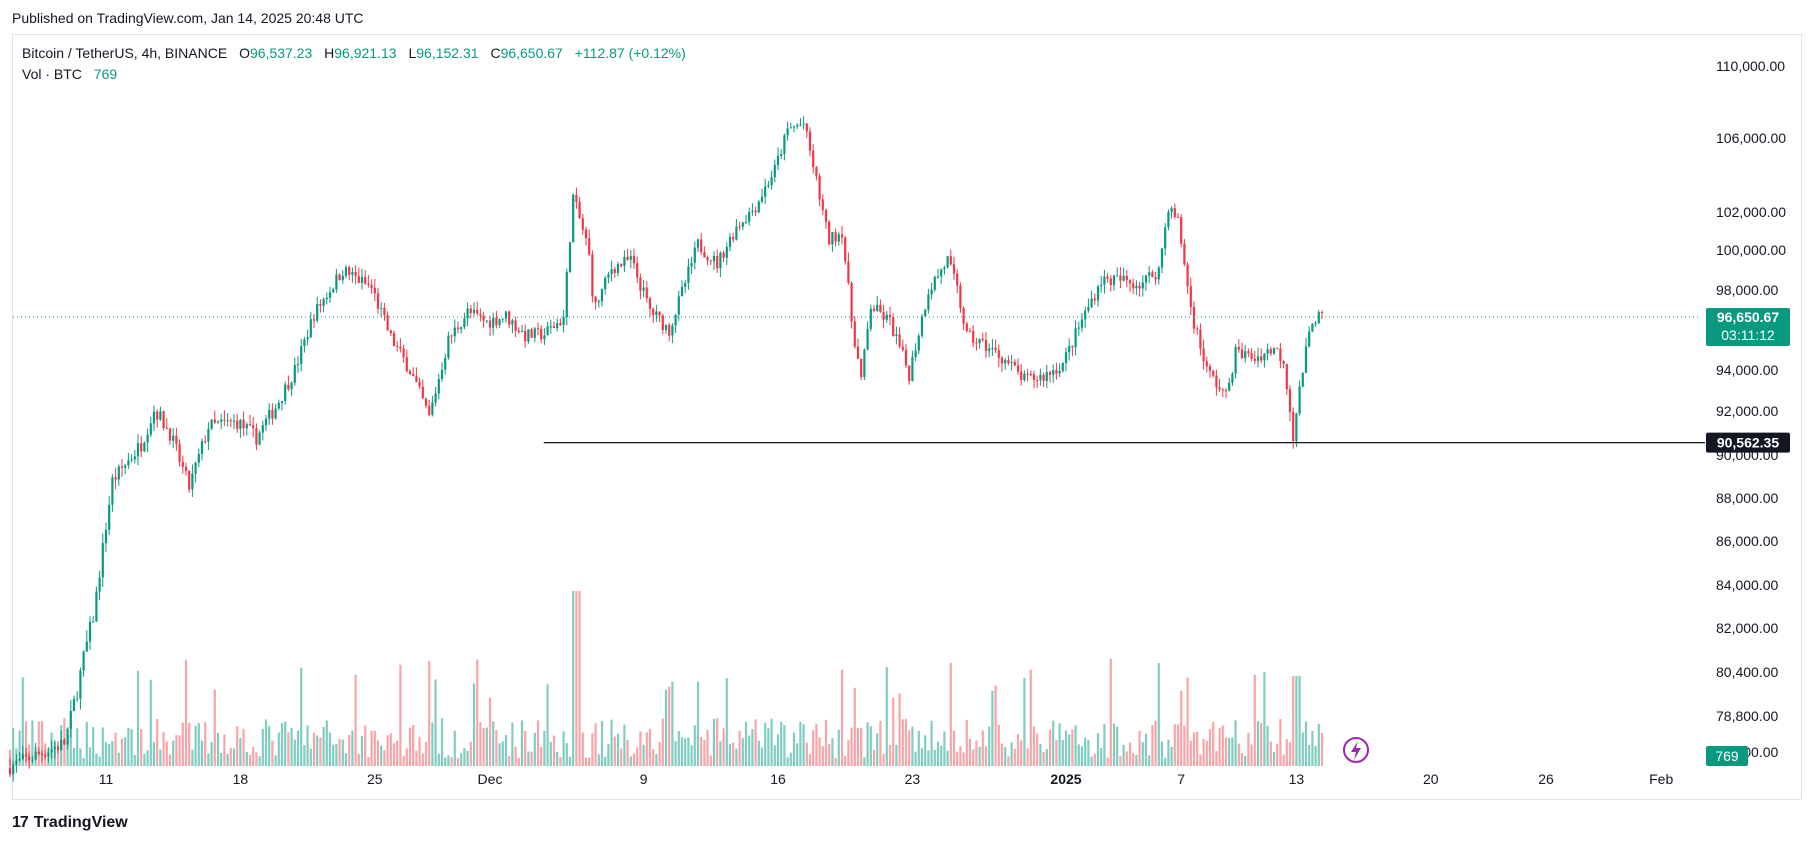 The height and width of the screenshot is (846, 1814). What do you see at coordinates (70, 823) in the screenshot?
I see `tradingview-logo: 17 TradingView` at bounding box center [70, 823].